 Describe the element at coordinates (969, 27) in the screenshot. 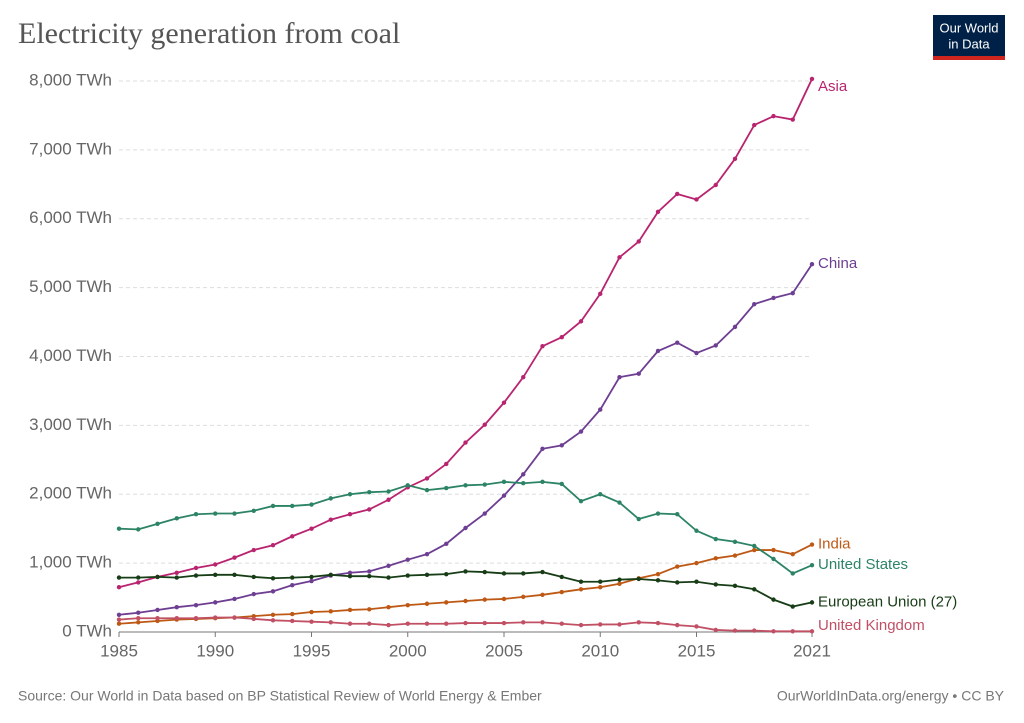

I see `logo-text: Our World` at that location.